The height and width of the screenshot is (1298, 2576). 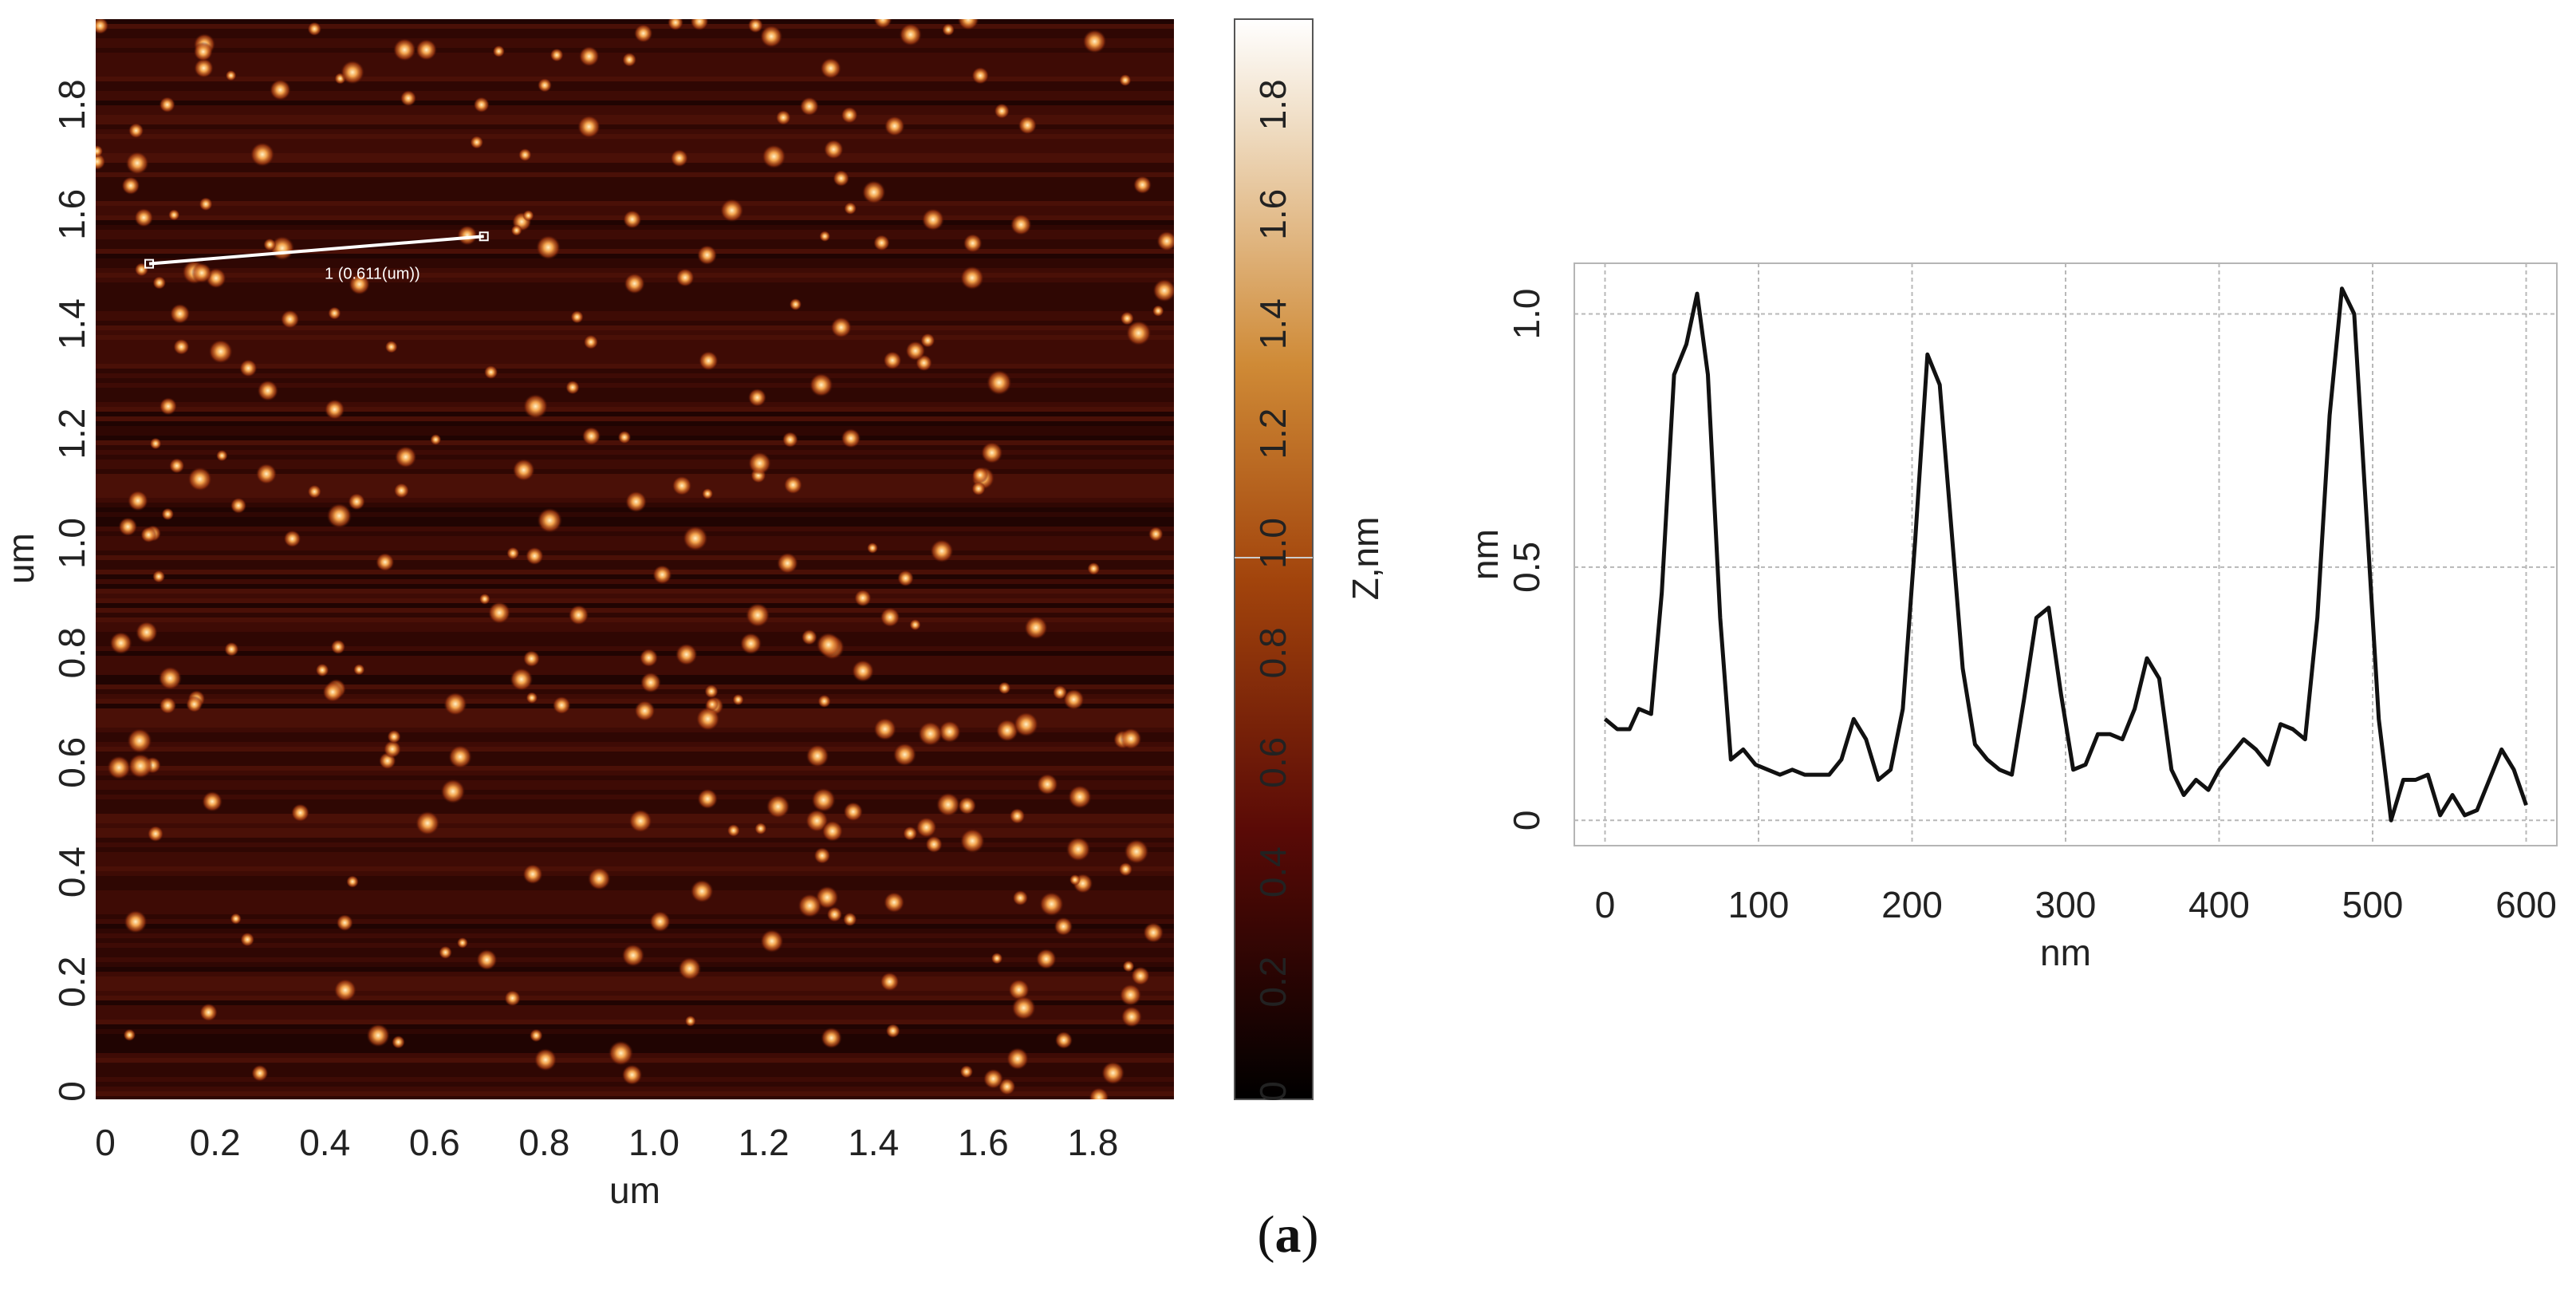 I want to click on figure-caption: (a), so click(x=1288, y=1235).